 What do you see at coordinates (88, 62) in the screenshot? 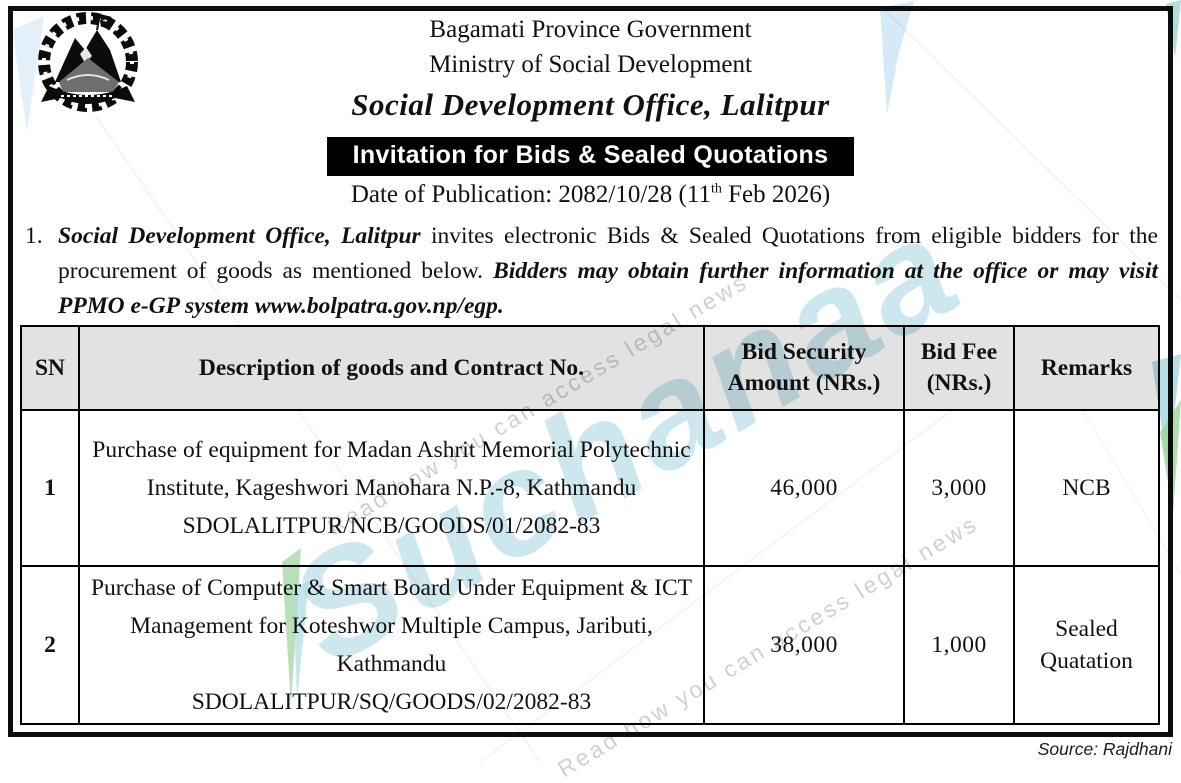
I see `province-emblem-logo` at bounding box center [88, 62].